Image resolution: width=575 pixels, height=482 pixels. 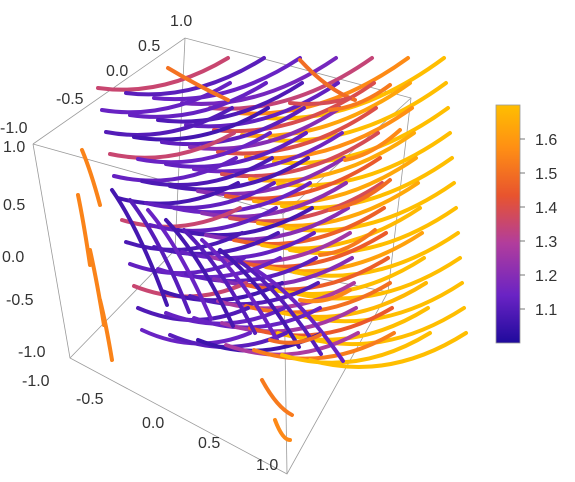 What do you see at coordinates (20, 300) in the screenshot?
I see `z-tick: -0.5` at bounding box center [20, 300].